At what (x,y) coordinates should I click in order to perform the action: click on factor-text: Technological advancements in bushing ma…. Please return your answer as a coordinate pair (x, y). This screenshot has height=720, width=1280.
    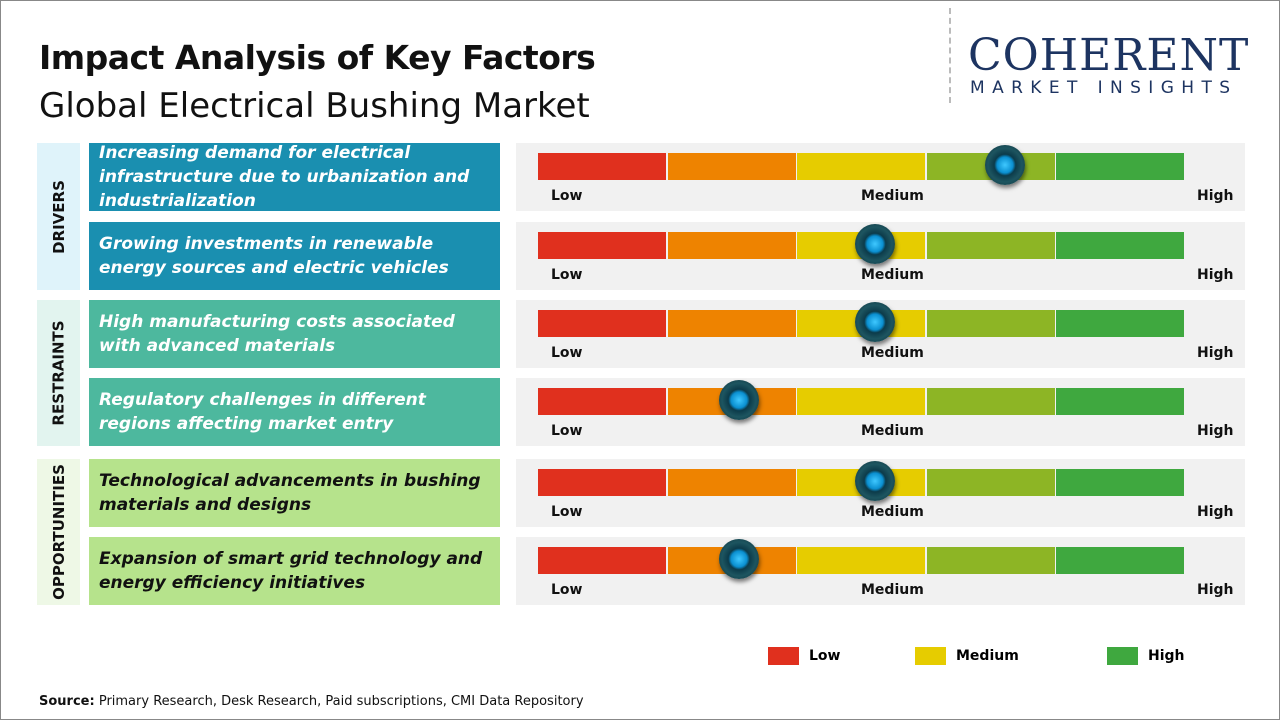
    Looking at the image, I should click on (294, 493).